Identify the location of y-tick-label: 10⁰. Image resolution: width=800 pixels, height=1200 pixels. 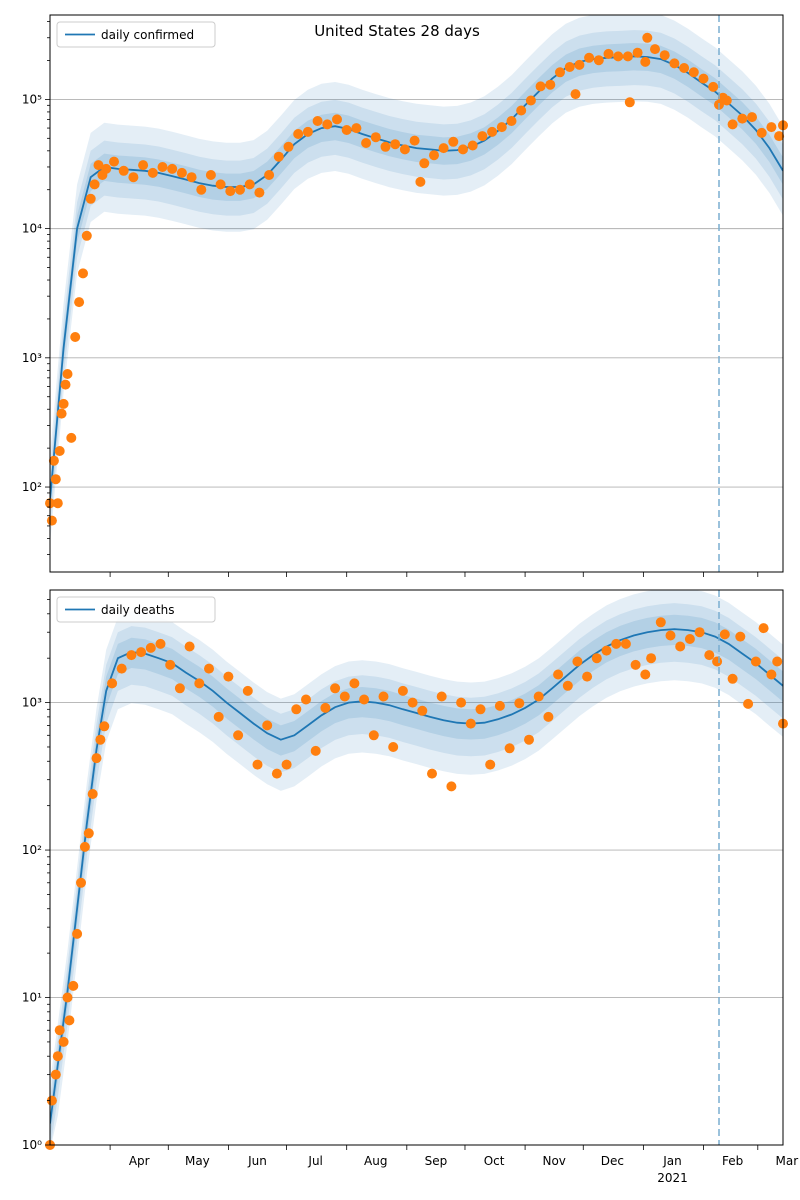
(32, 1145).